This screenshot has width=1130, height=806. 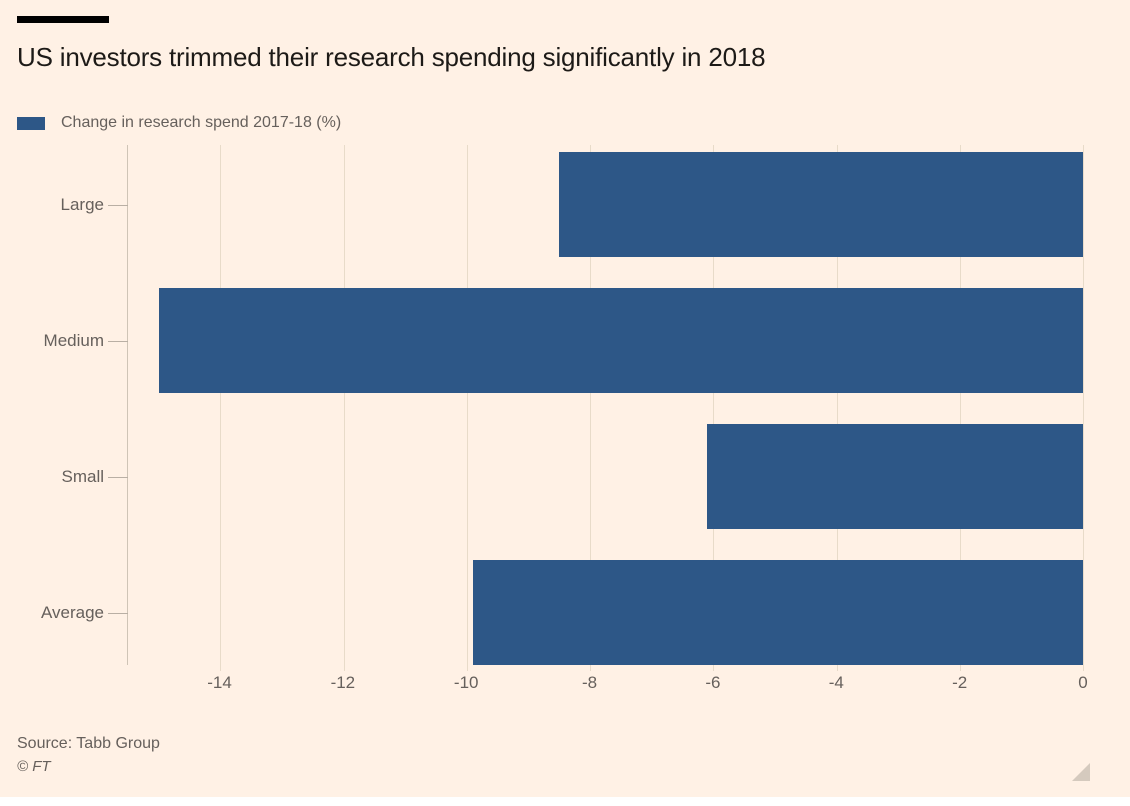 I want to click on y-axis-label-medium: Medium, so click(x=73, y=340).